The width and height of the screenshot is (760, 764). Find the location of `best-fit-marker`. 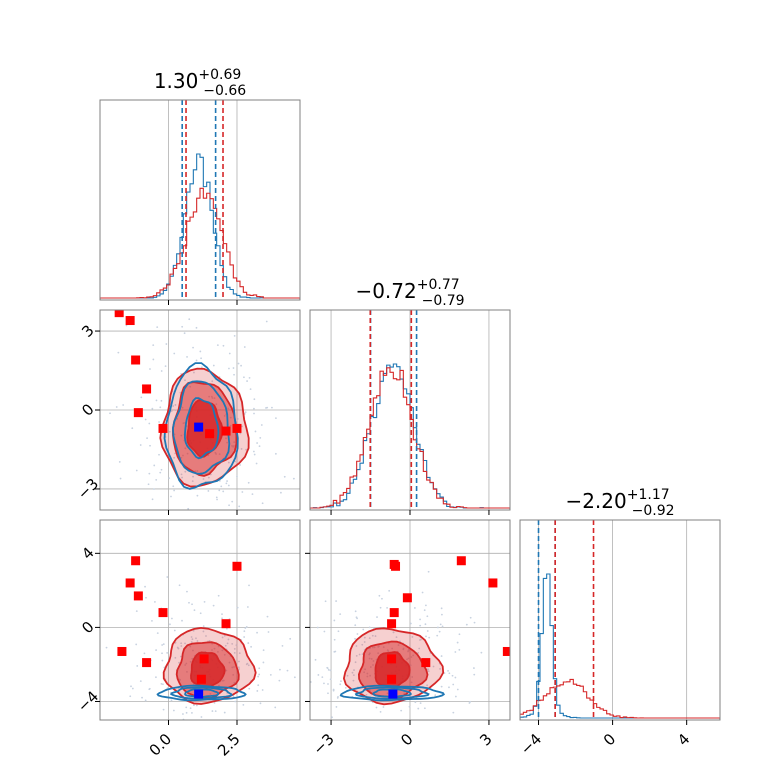

best-fit-marker is located at coordinates (199, 694).